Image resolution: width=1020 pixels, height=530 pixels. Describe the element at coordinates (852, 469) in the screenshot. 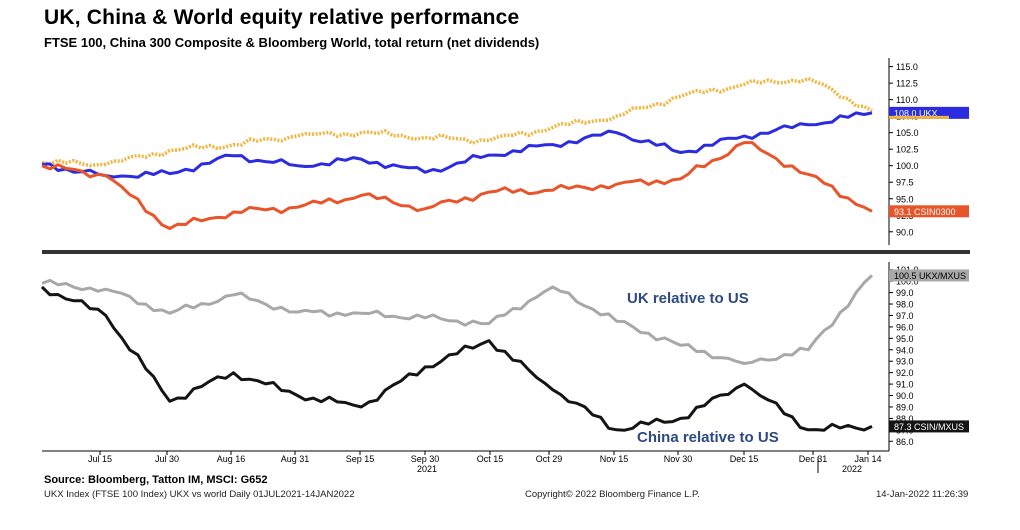

I see `x-year-label: 2022` at that location.